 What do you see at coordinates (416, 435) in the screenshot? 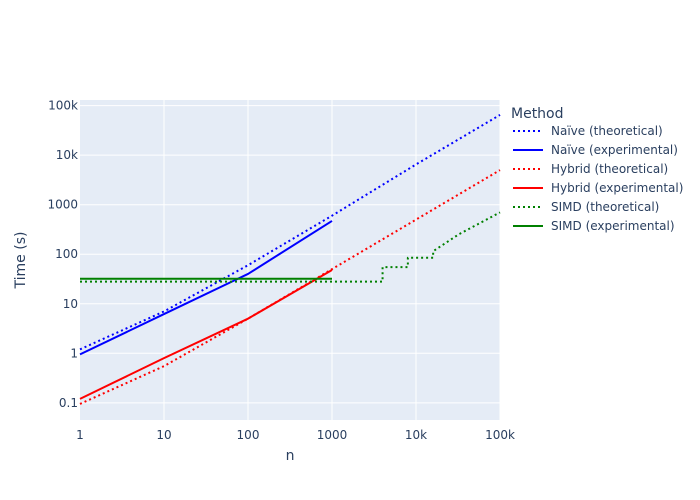
I see `x-tick-label: 10k` at bounding box center [416, 435].